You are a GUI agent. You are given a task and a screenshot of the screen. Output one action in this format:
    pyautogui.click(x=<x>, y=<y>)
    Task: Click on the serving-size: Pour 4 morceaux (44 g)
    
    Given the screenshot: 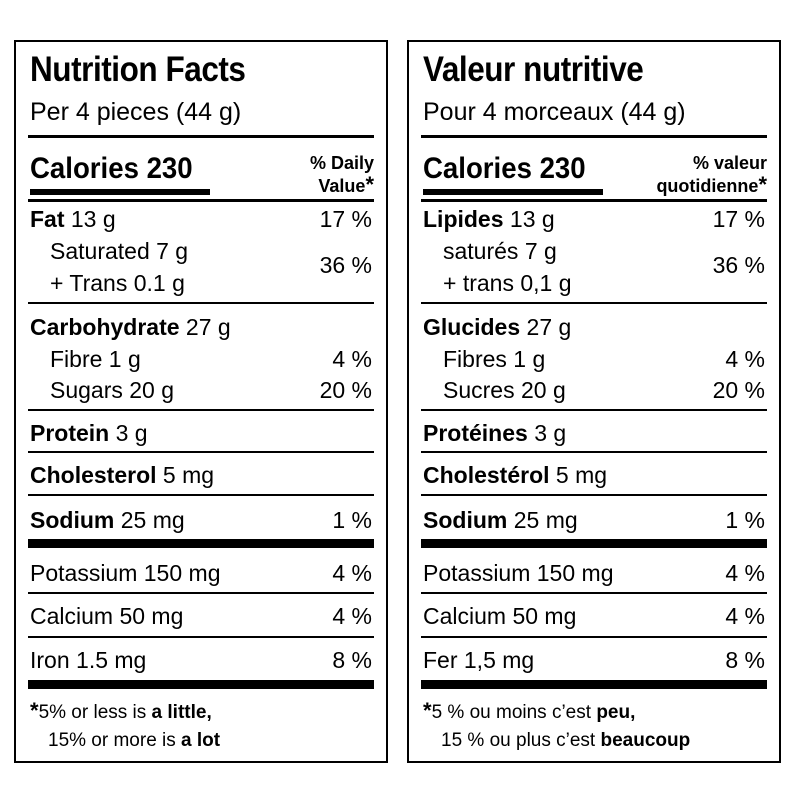 What is the action you would take?
    pyautogui.click(x=554, y=112)
    